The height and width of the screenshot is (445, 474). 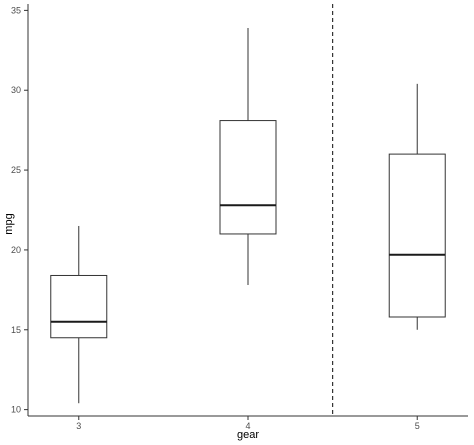 I want to click on x-tick-label: 4, so click(x=247, y=426).